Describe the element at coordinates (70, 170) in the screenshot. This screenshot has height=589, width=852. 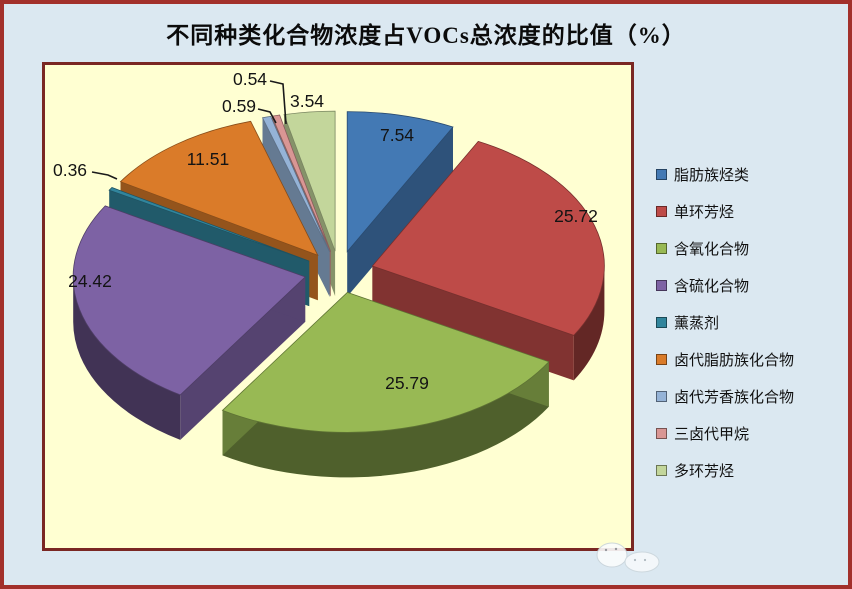
I see `slice-value-label: 0.36` at that location.